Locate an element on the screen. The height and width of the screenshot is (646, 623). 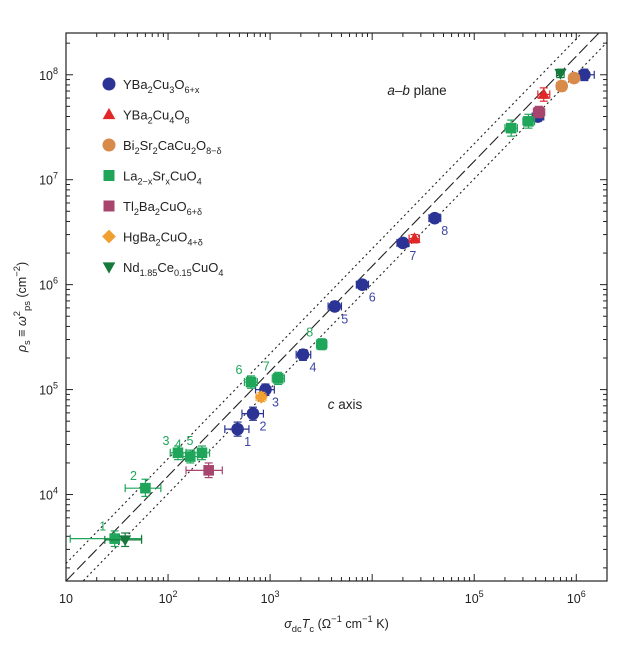
legend-entry: Tl2Ba2CuO6+δ is located at coordinates (152, 208).